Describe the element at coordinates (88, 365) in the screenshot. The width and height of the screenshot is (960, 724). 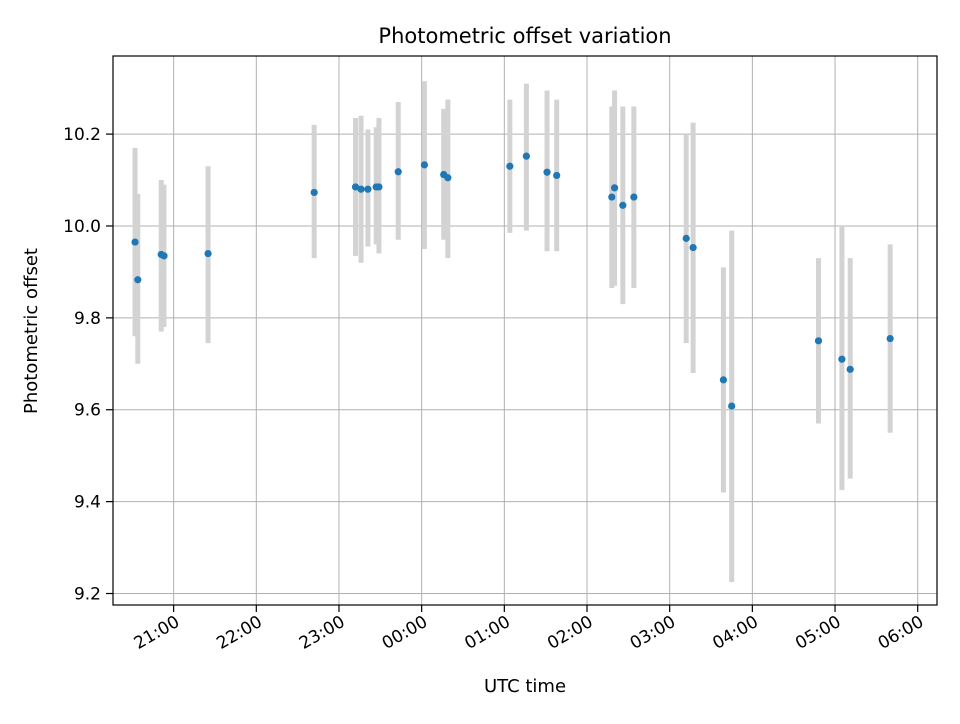
I see `y-axis-ticks: 9.2 9.4 9.6 9.8 10.0 10.2` at that location.